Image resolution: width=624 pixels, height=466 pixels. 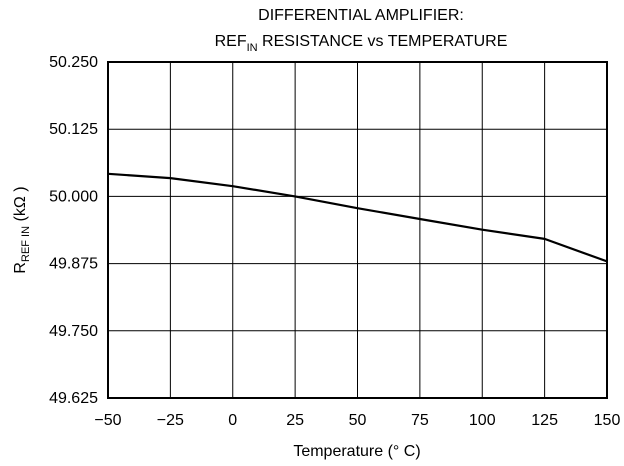 I want to click on x-tick-label: 25, so click(x=295, y=420).